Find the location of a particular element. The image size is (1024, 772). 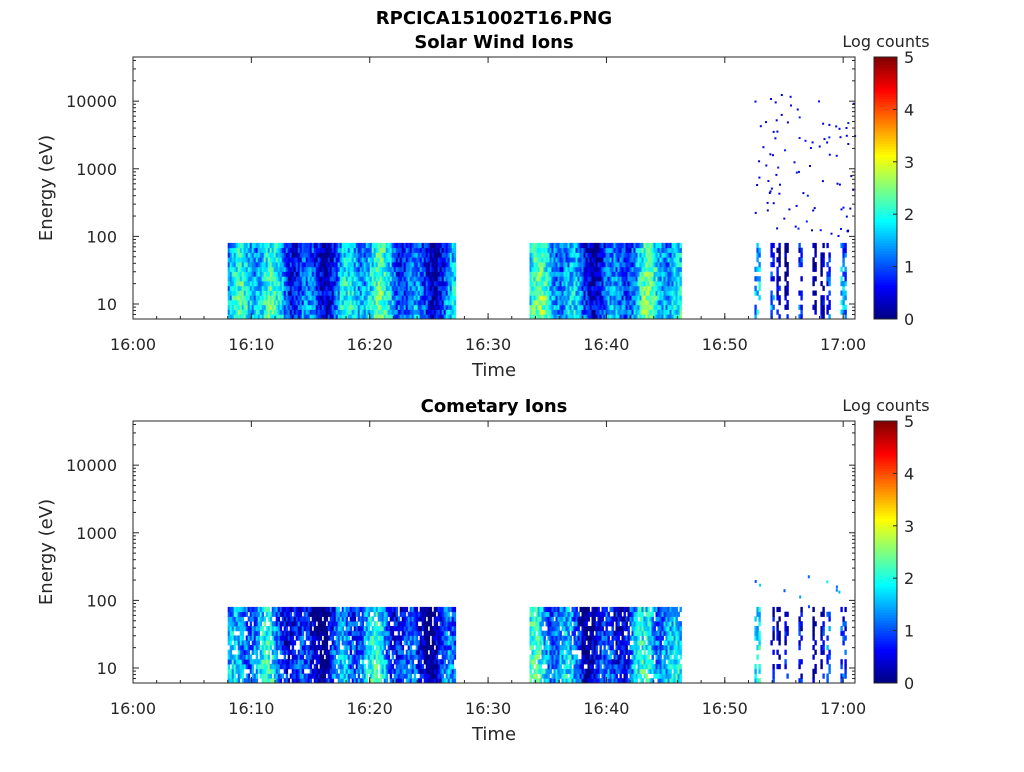

x-tick-label: 16:20 is located at coordinates (370, 344).